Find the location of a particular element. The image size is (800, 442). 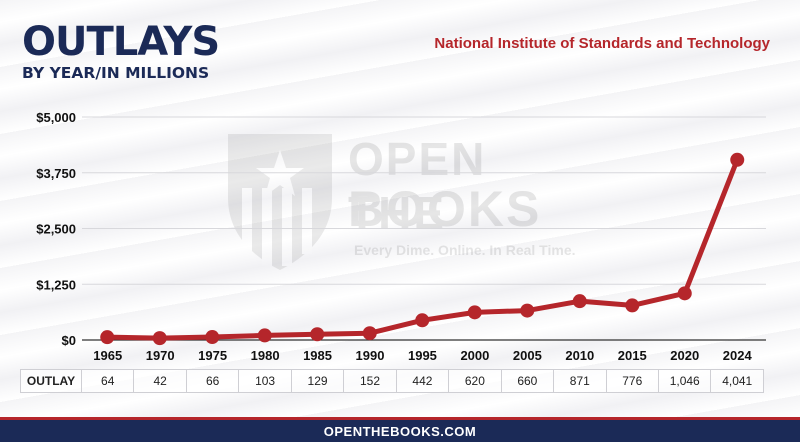

footer-bar: OPENTHEBOOKS.COM is located at coordinates (400, 429).